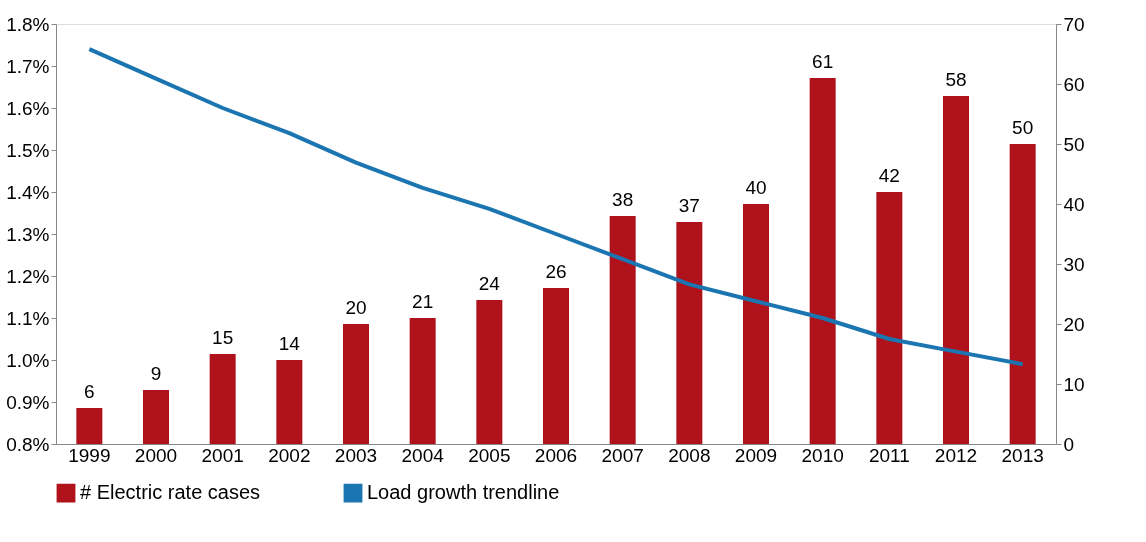 The width and height of the screenshot is (1146, 542). I want to click on x-tick-label: 2009, so click(756, 455).